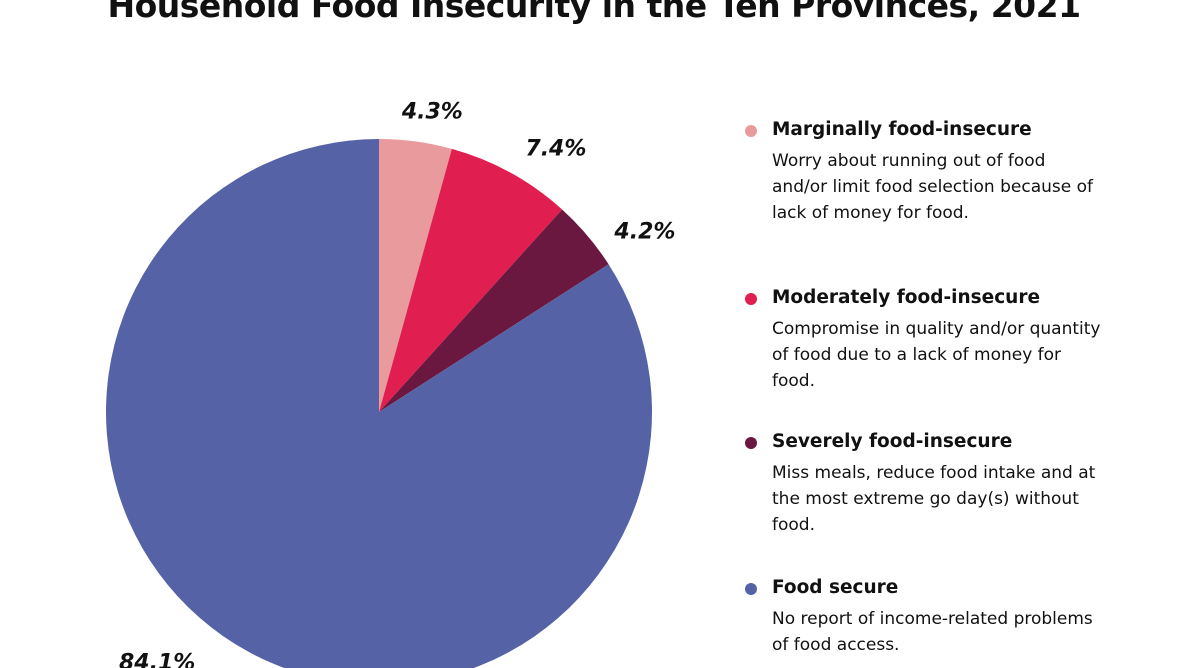 The height and width of the screenshot is (668, 1188). I want to click on legend-heading: Food secure, so click(835, 587).